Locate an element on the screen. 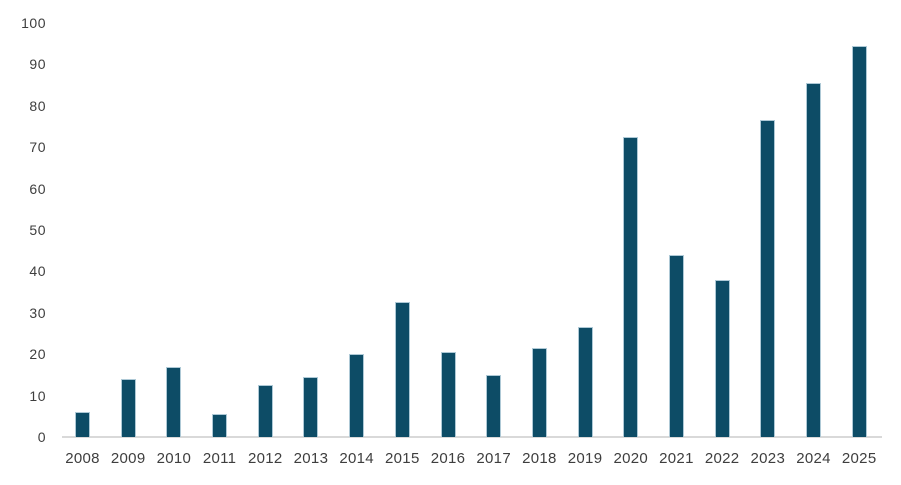  y-axis-tick-label: 60 is located at coordinates (37, 188).